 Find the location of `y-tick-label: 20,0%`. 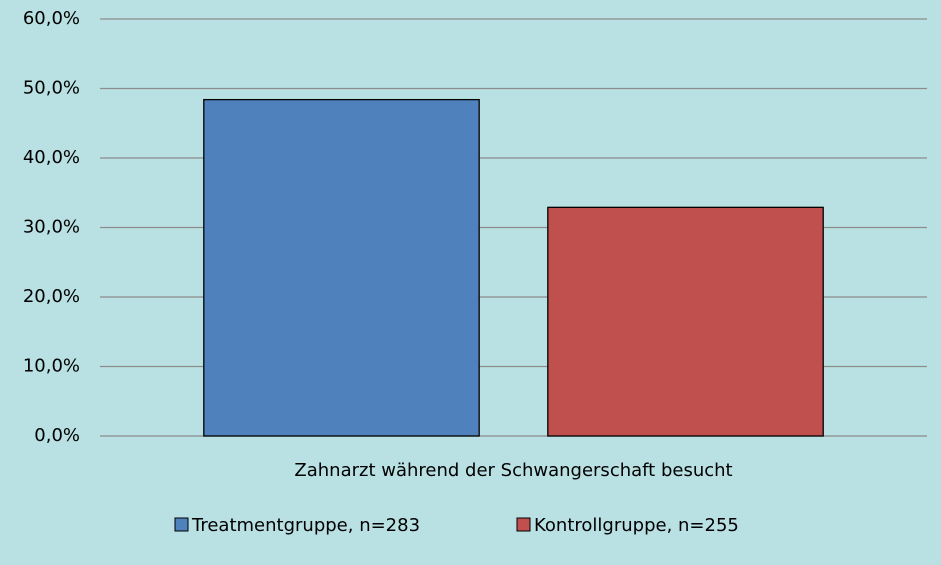

y-tick-label: 20,0% is located at coordinates (51, 296).